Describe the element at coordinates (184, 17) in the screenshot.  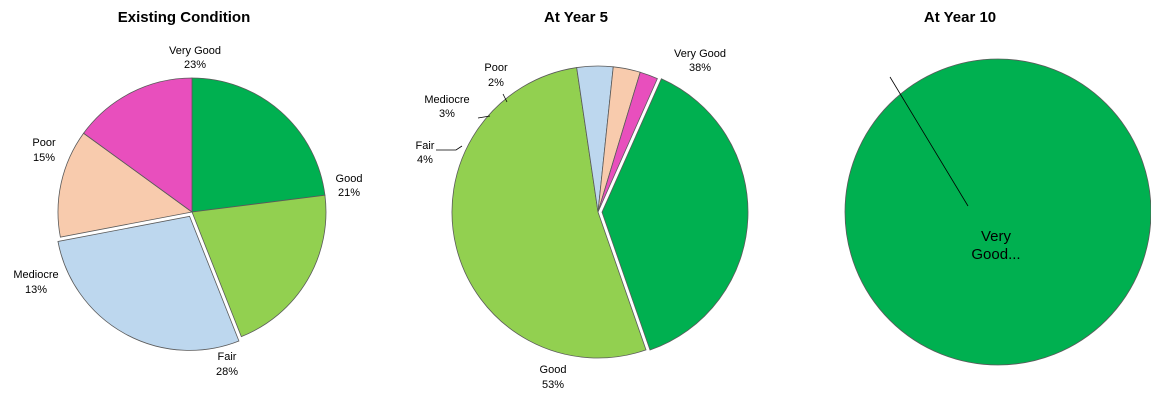
I see `chart-title-existing-condition: Existing Condition` at that location.